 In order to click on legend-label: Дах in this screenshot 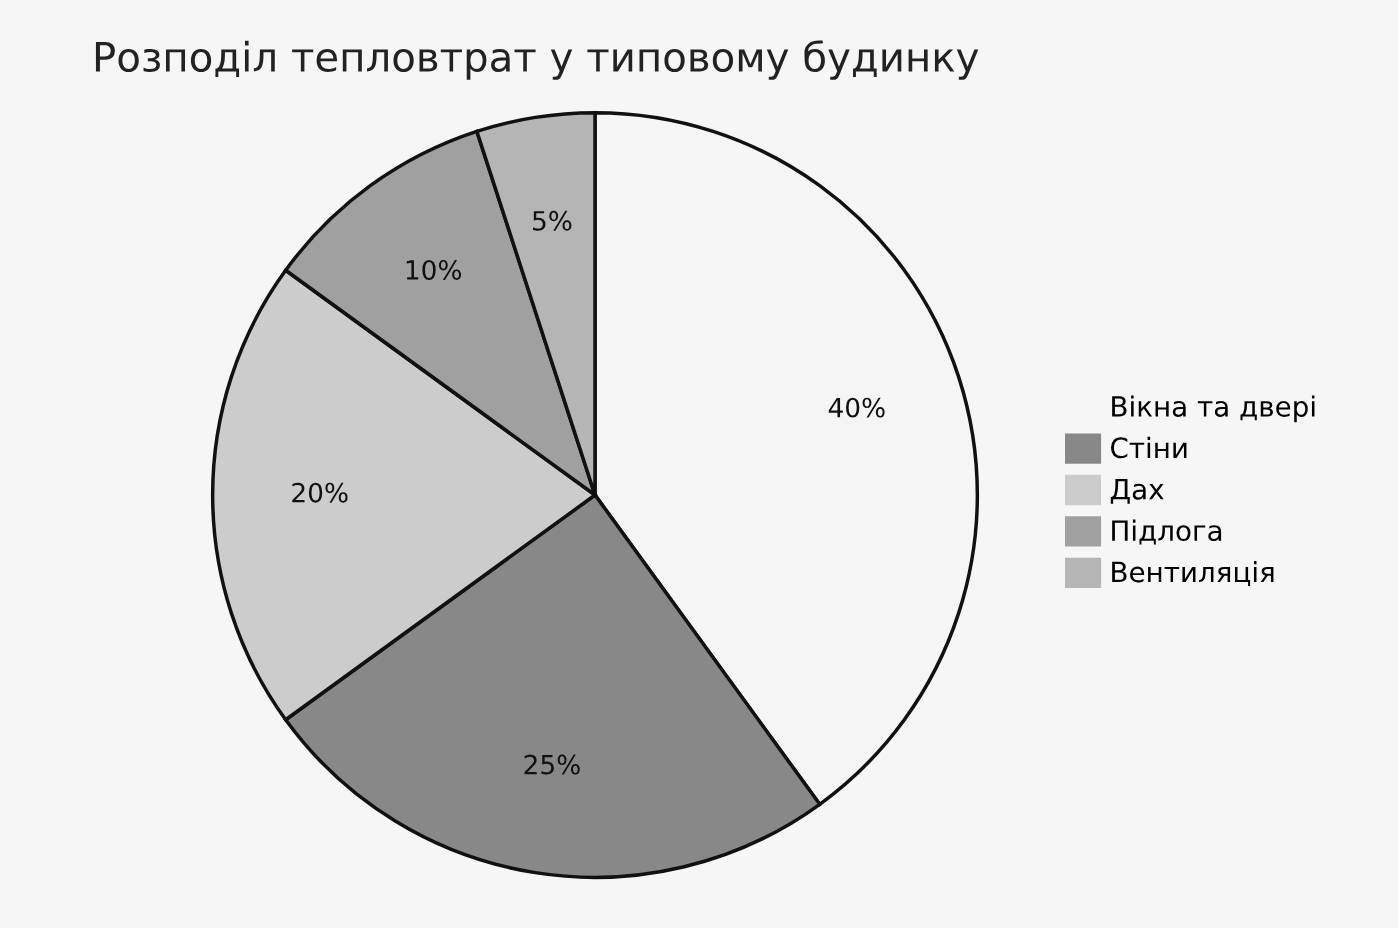, I will do `click(1137, 491)`.